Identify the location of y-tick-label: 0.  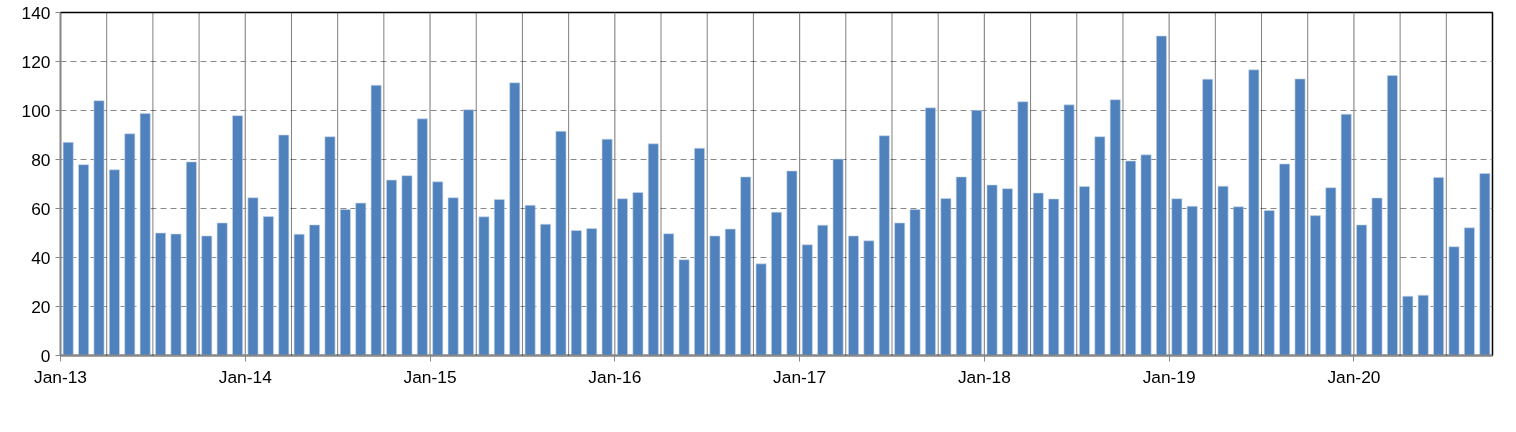
(45, 355).